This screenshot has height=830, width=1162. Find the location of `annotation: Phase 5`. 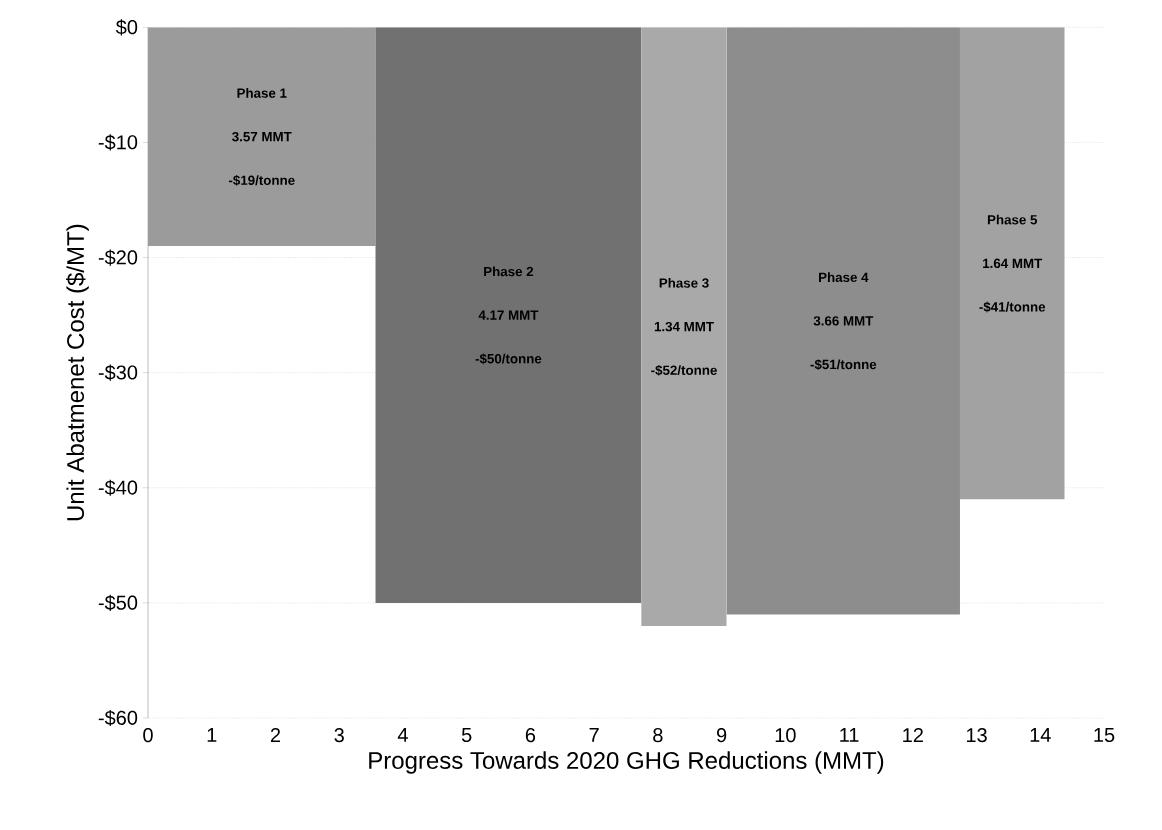

annotation: Phase 5 is located at coordinates (1012, 219).